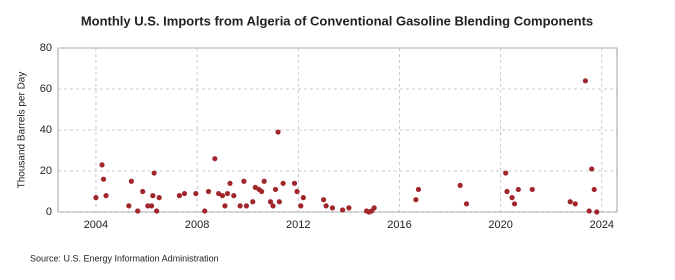  I want to click on x-tick-label: 2016, so click(399, 225).